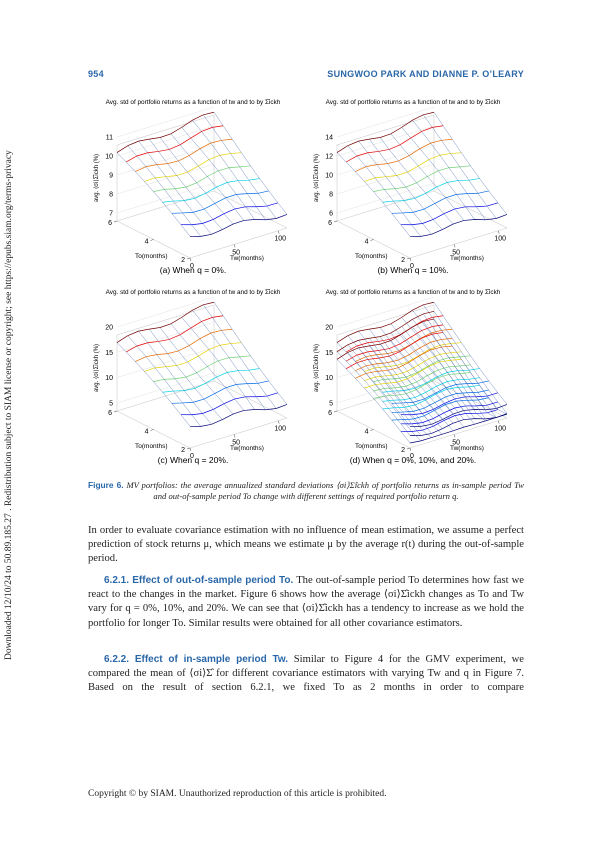 The image size is (612, 842). I want to click on page-number: 954, so click(96, 74).